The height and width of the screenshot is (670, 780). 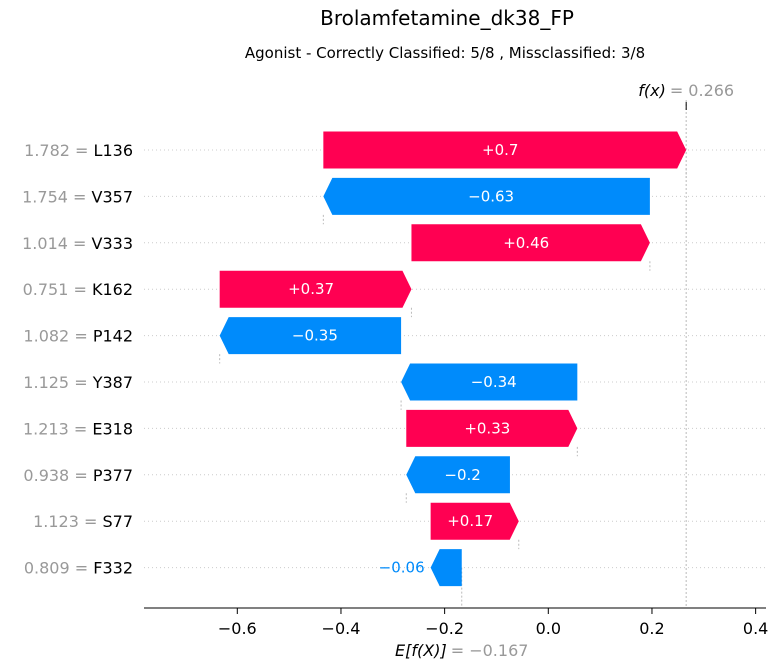 I want to click on feature-label: 1.213 = E318, so click(x=78, y=428).